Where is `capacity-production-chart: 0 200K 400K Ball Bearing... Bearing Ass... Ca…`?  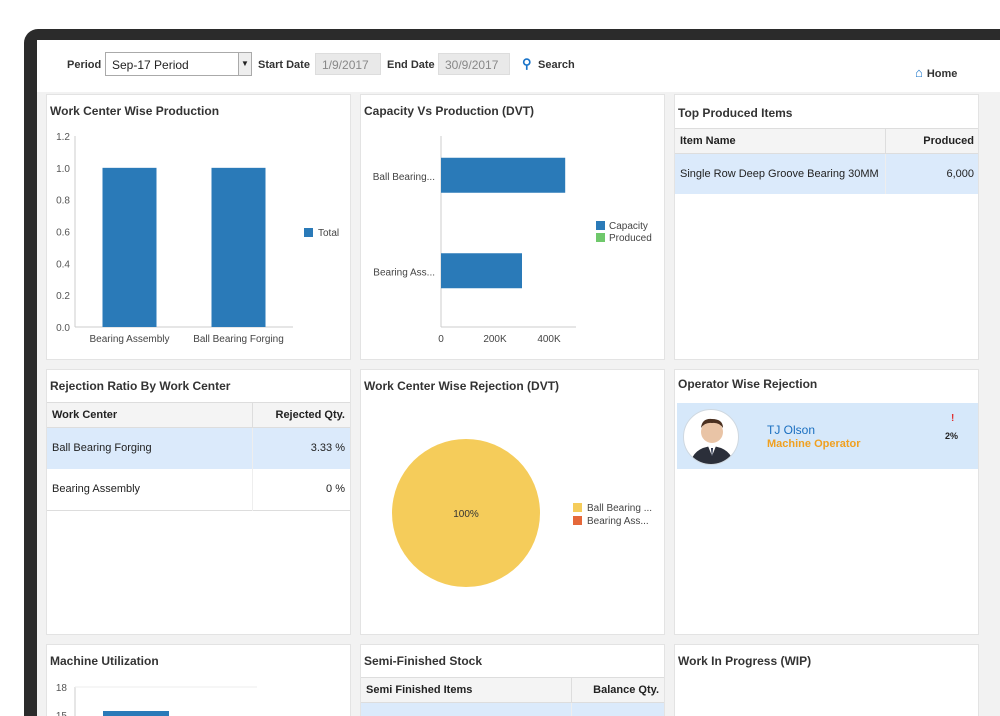
capacity-production-chart: 0 200K 400K Ball Bearing... Bearing Ass... Ca… is located at coordinates (512, 240).